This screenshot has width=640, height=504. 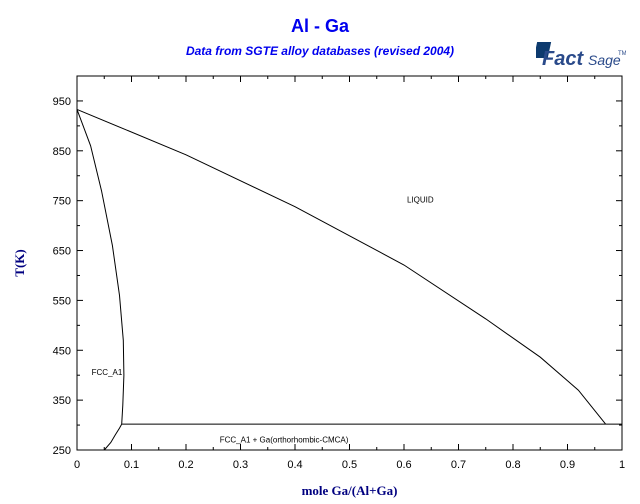 What do you see at coordinates (107, 372) in the screenshot?
I see `label-fcc-a1: FCC_A1` at bounding box center [107, 372].